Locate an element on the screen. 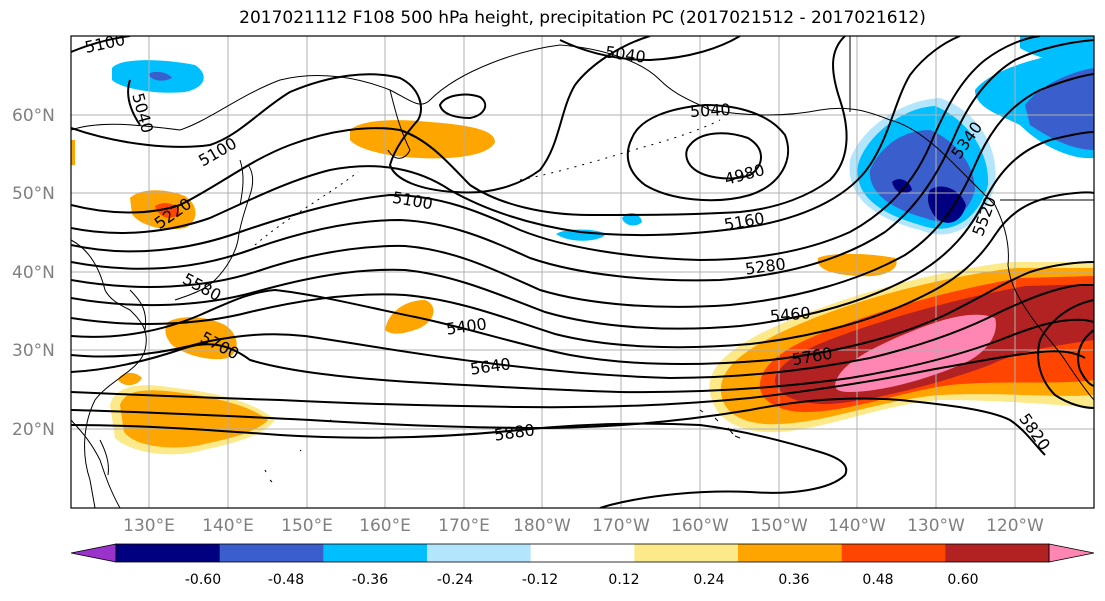 The image size is (1105, 601). lon-tick-label: 140°E is located at coordinates (228, 526).